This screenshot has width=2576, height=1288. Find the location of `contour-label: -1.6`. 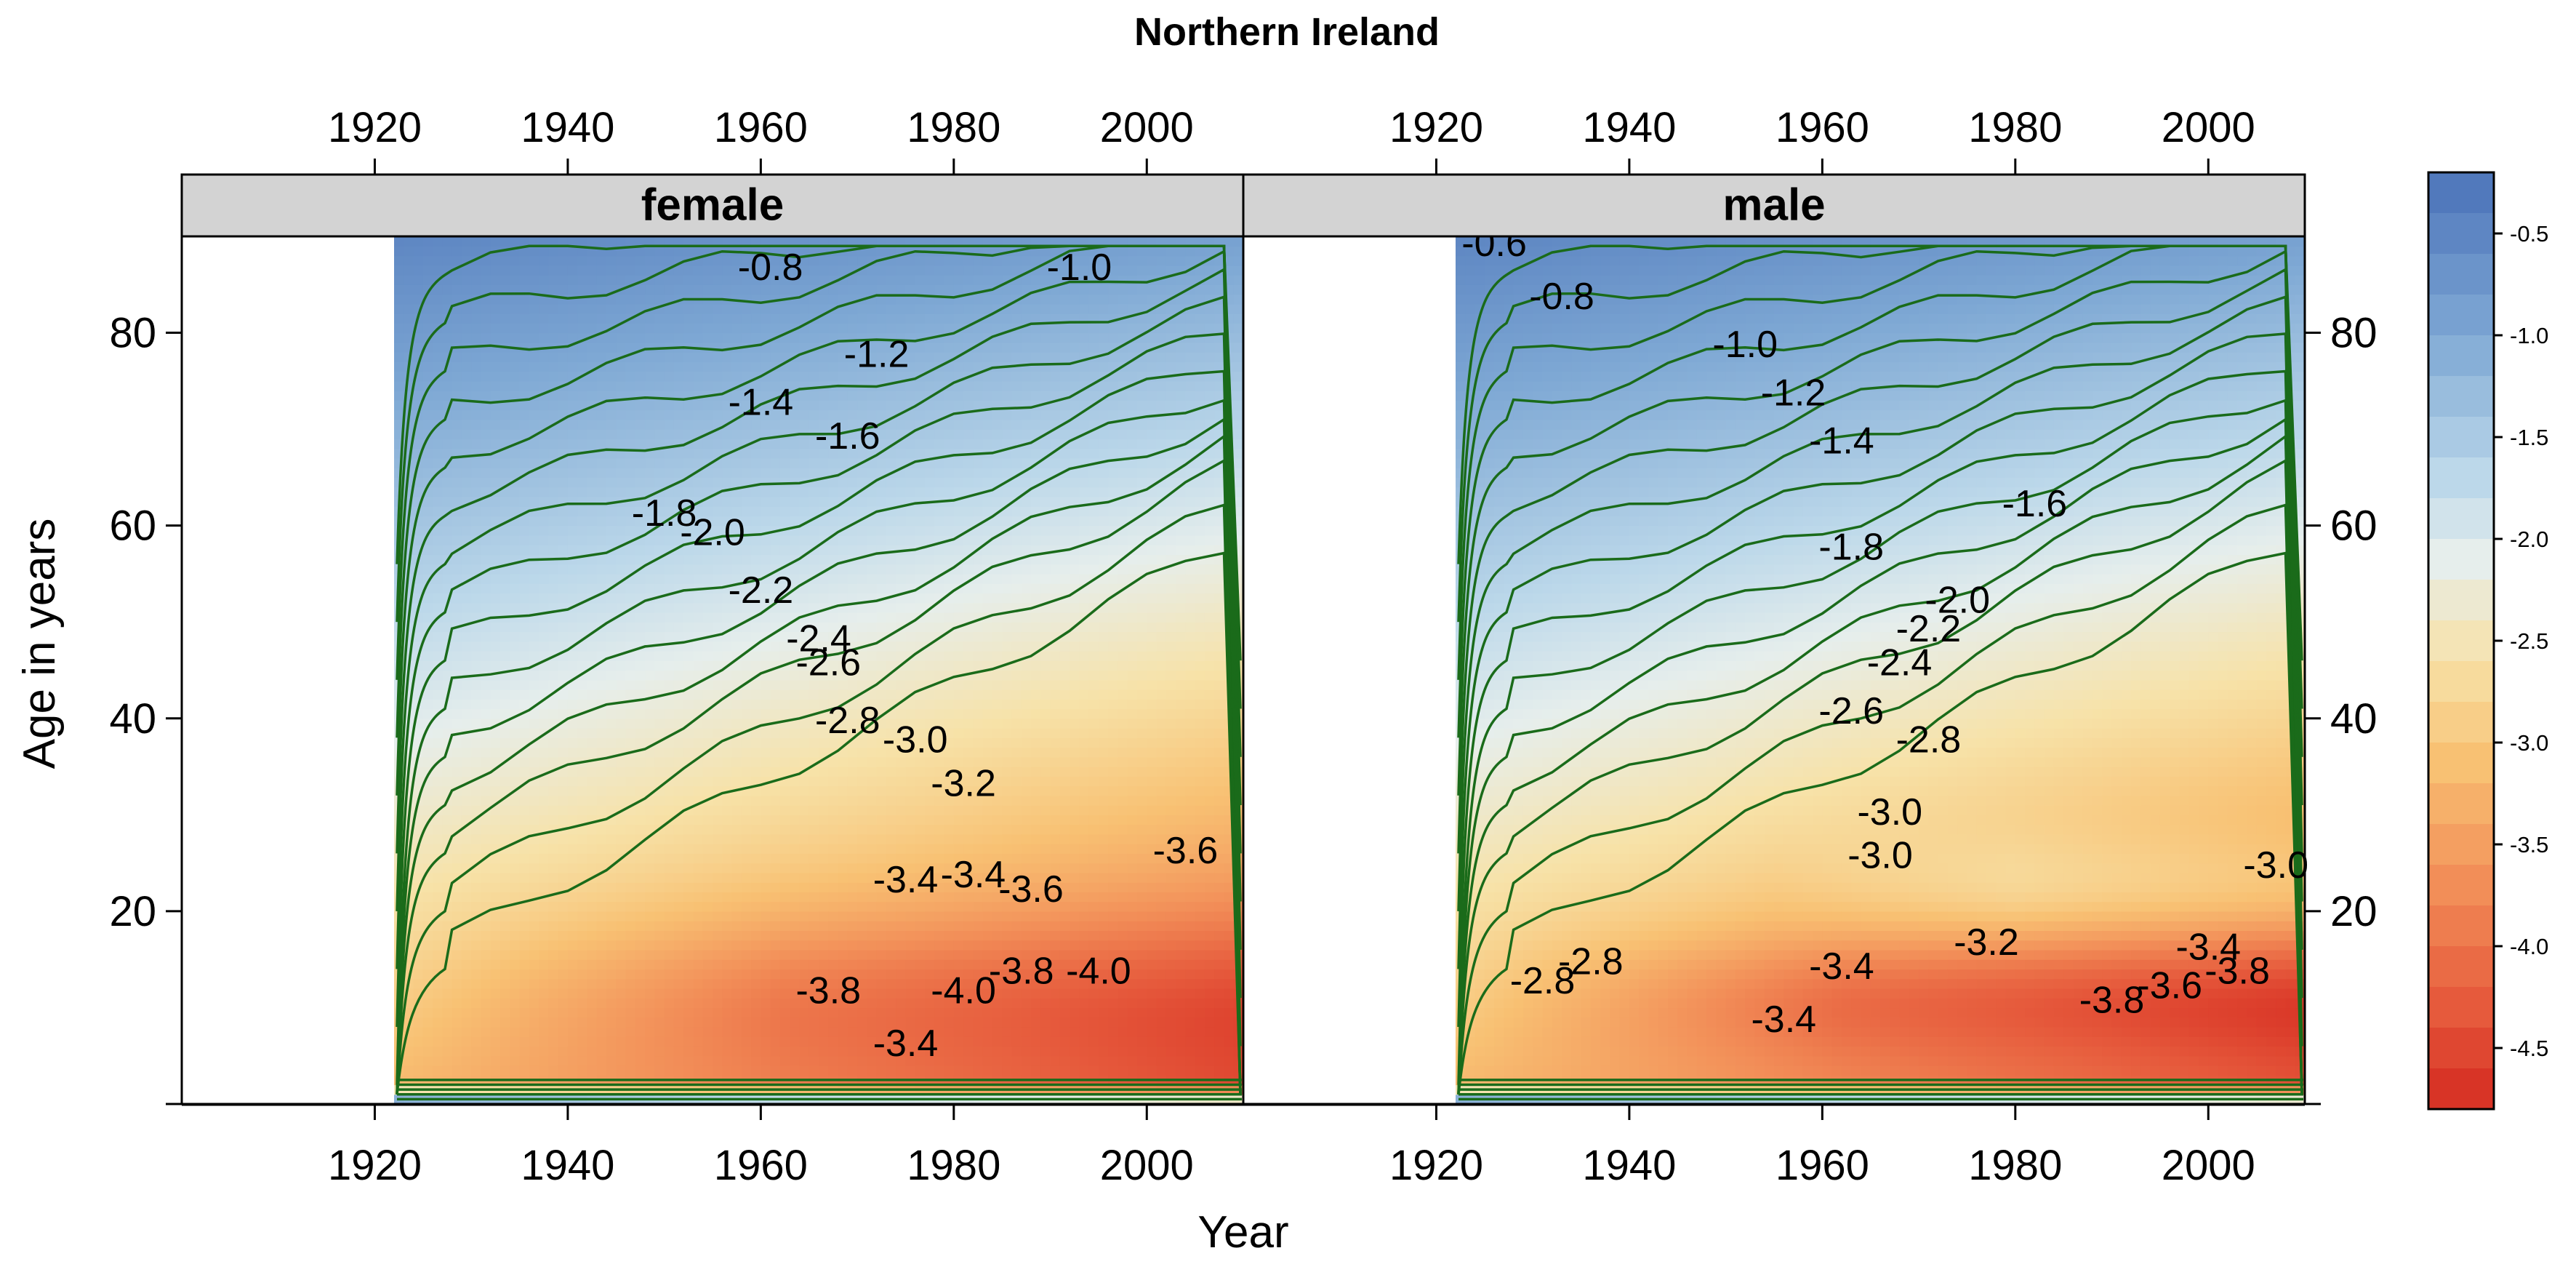

contour-label: -1.6 is located at coordinates (2035, 504).